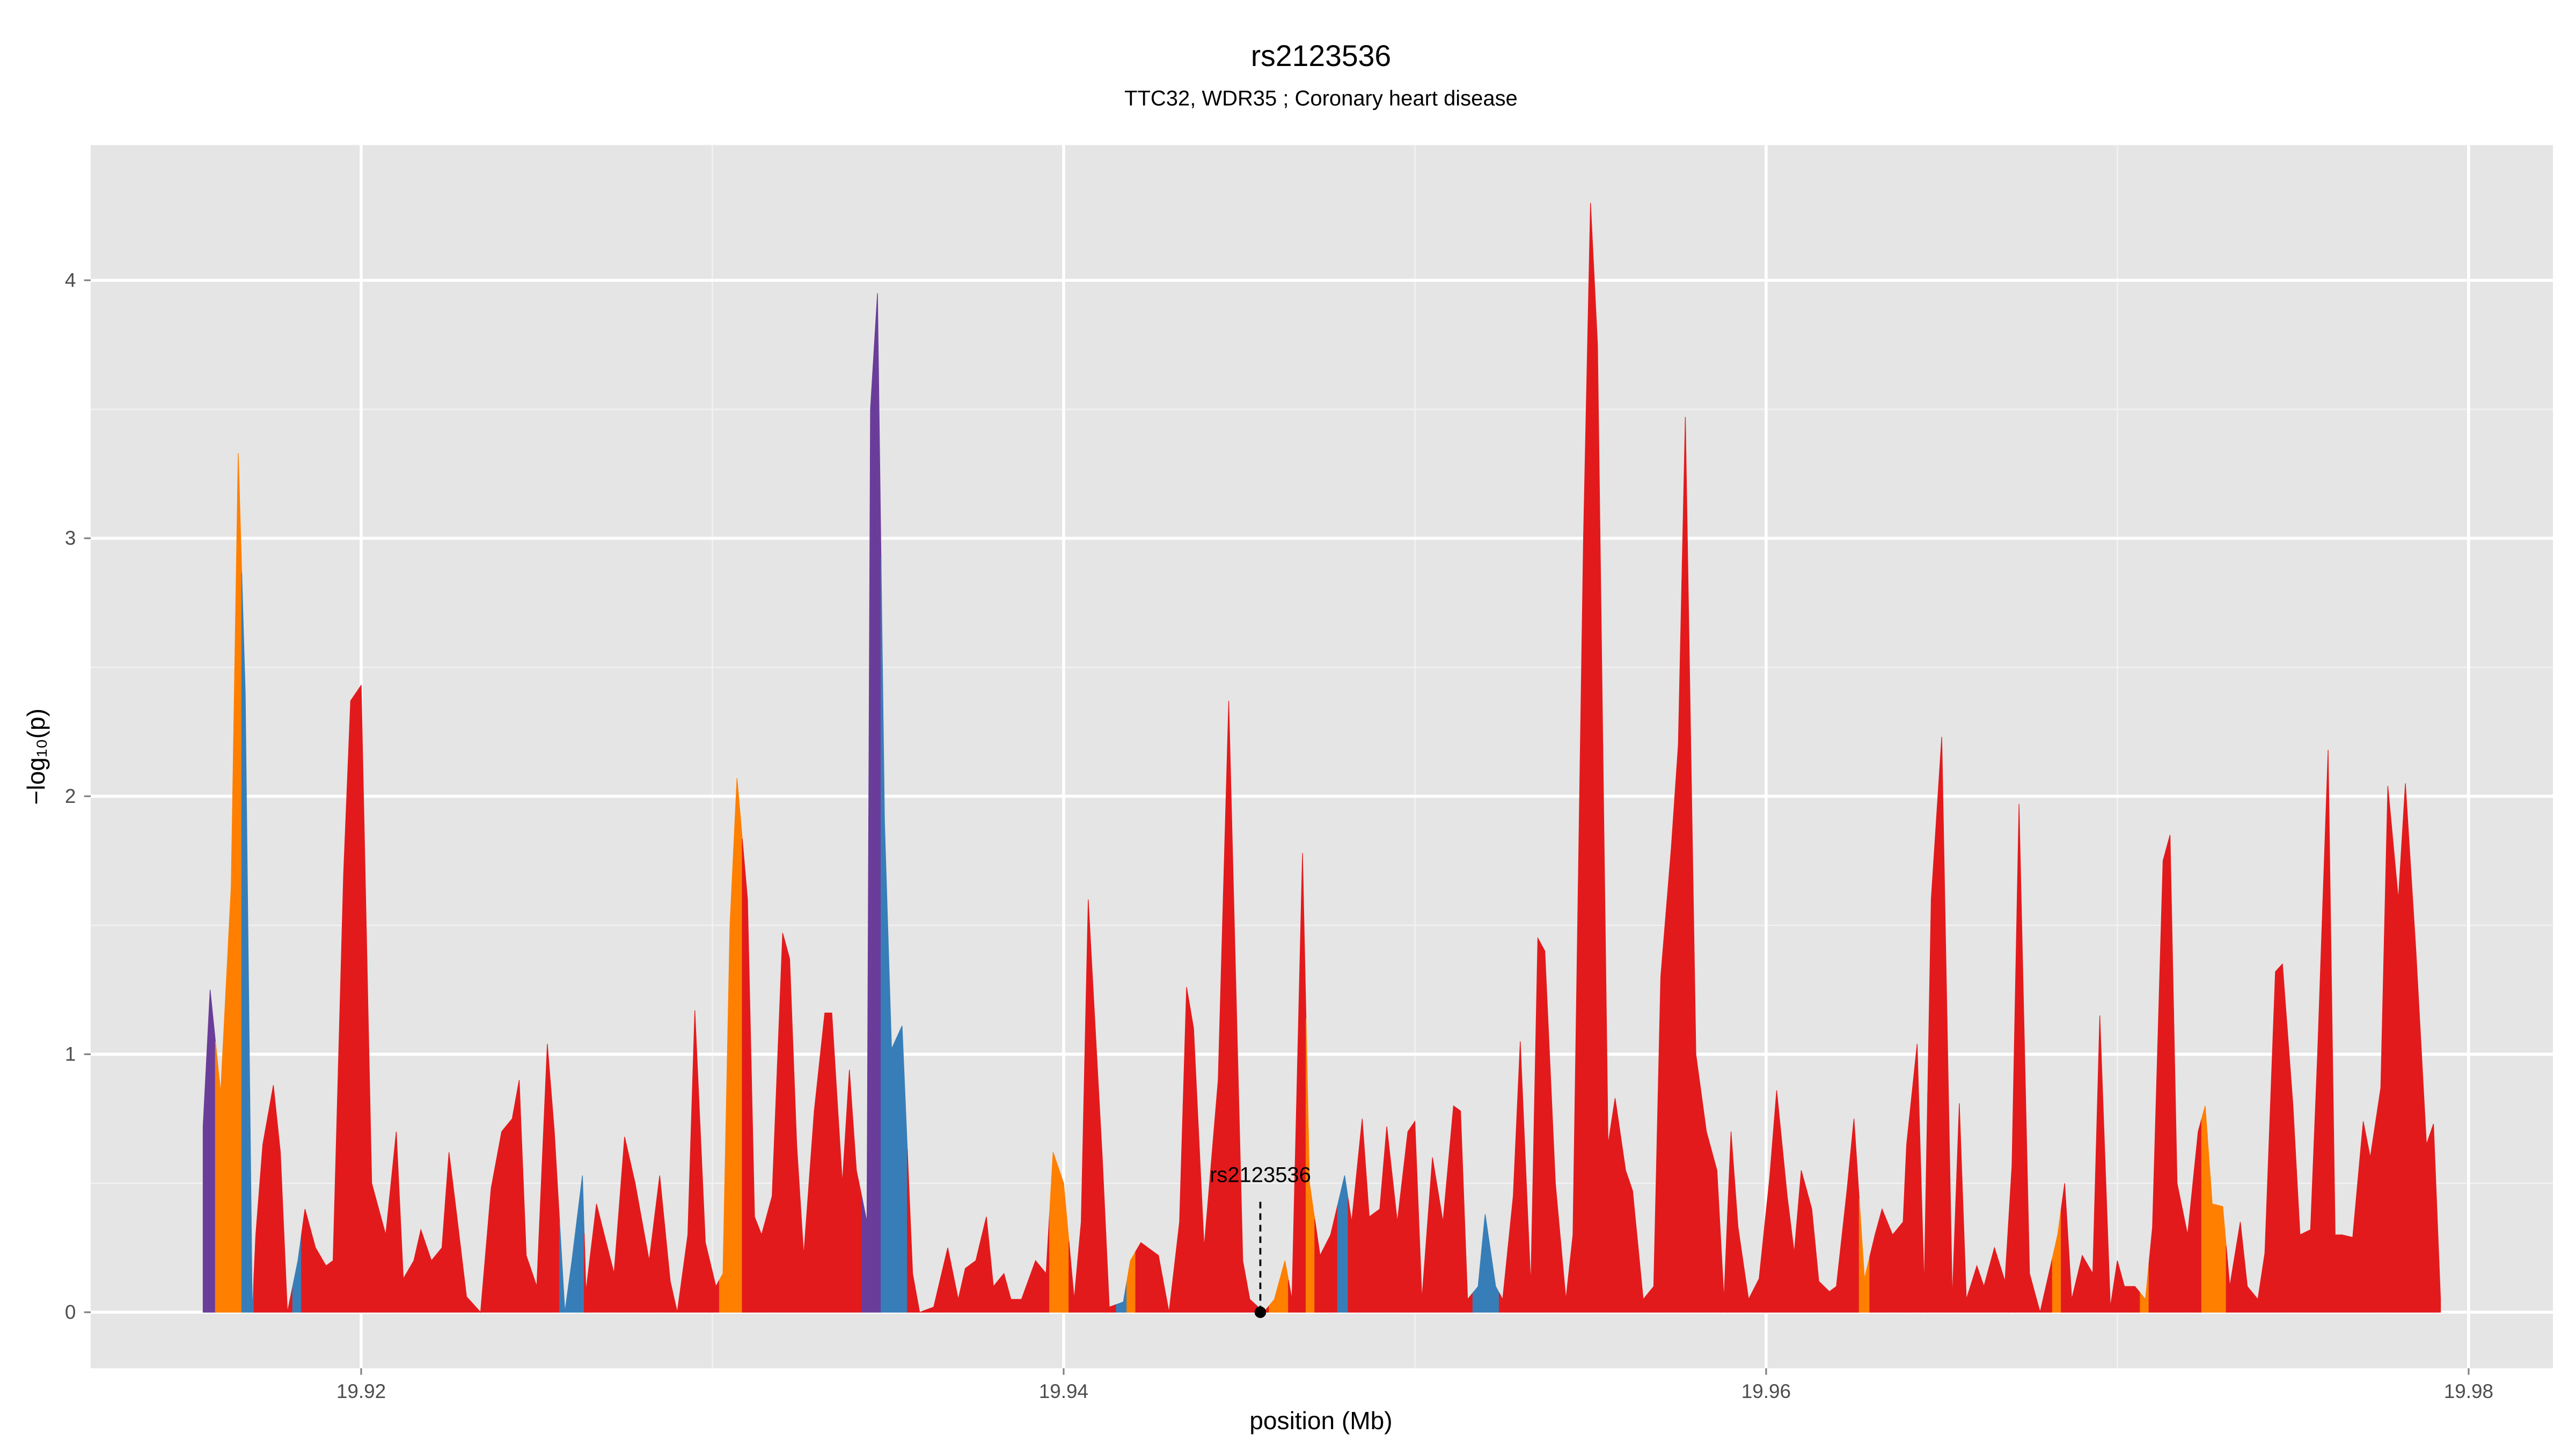  Describe the element at coordinates (1063, 1391) in the screenshot. I see `x-tick-label: 19.94` at that location.